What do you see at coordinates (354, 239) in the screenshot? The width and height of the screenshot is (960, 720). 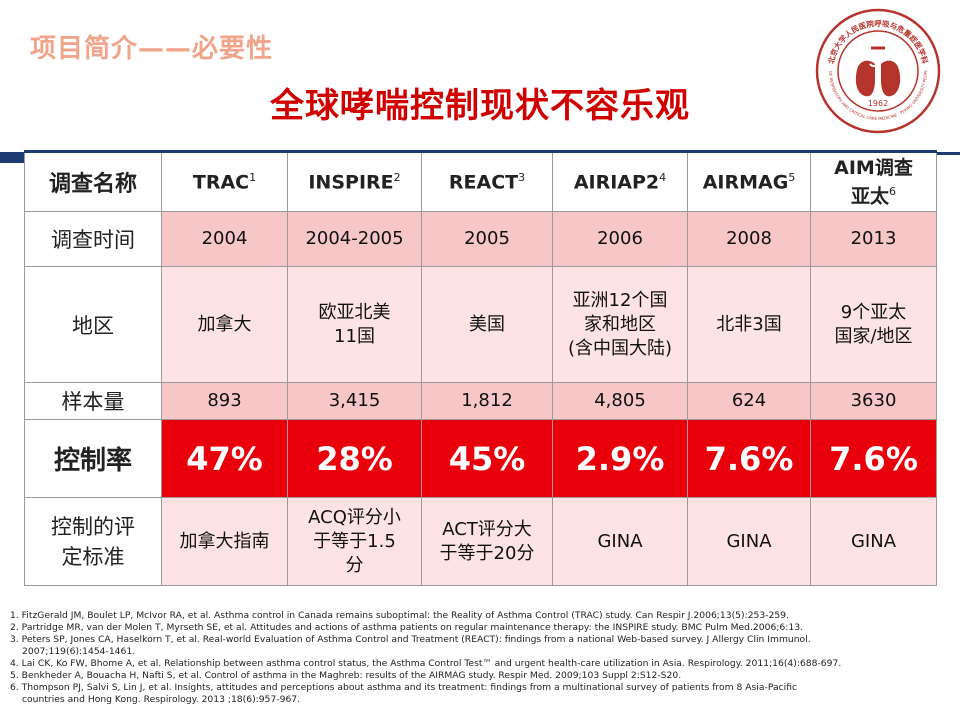 I see `table-cell: 2004-2005` at bounding box center [354, 239].